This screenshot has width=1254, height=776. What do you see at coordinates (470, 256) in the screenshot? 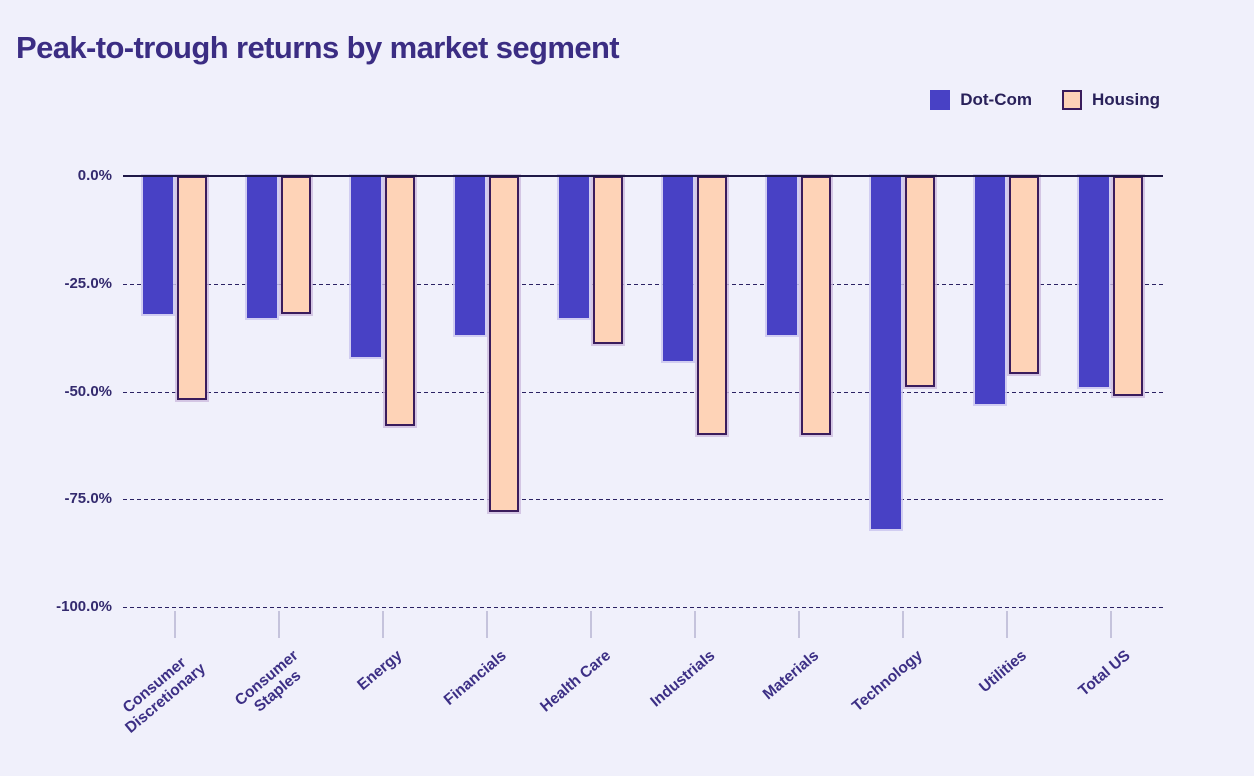
I see `bar-dot-com-financials` at bounding box center [470, 256].